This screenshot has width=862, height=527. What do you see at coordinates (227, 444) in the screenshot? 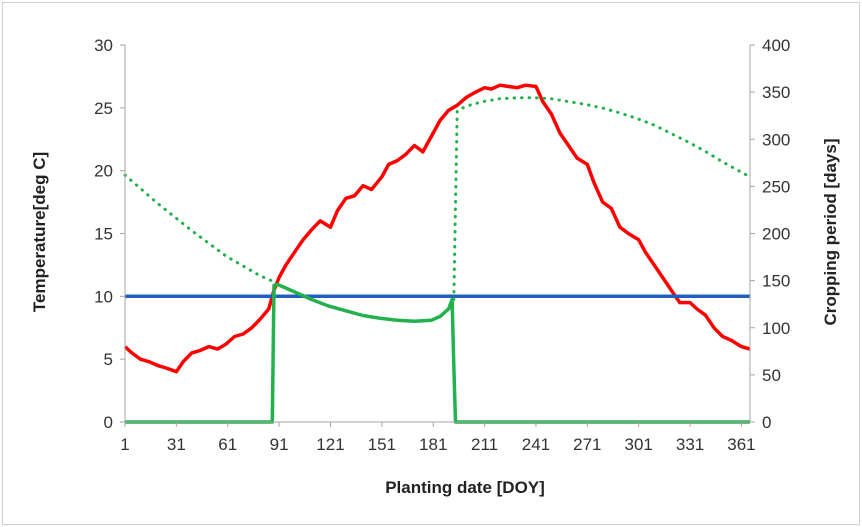
I see `x-tick-label: 61` at bounding box center [227, 444].